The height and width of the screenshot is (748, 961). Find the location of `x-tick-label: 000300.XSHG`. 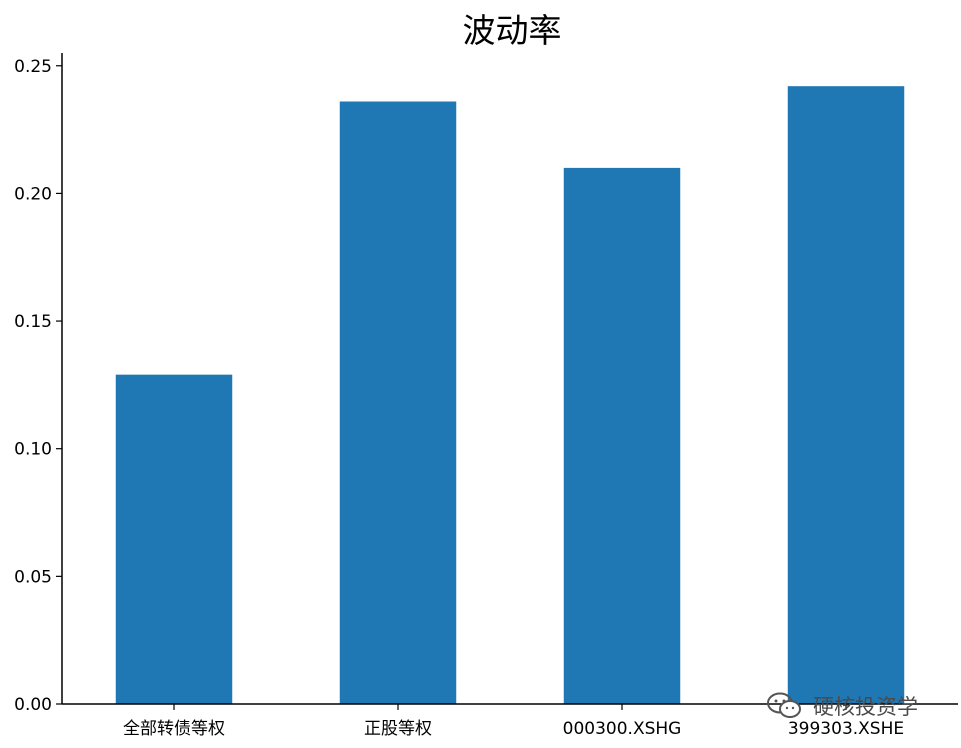

x-tick-label: 000300.XSHG is located at coordinates (622, 729).